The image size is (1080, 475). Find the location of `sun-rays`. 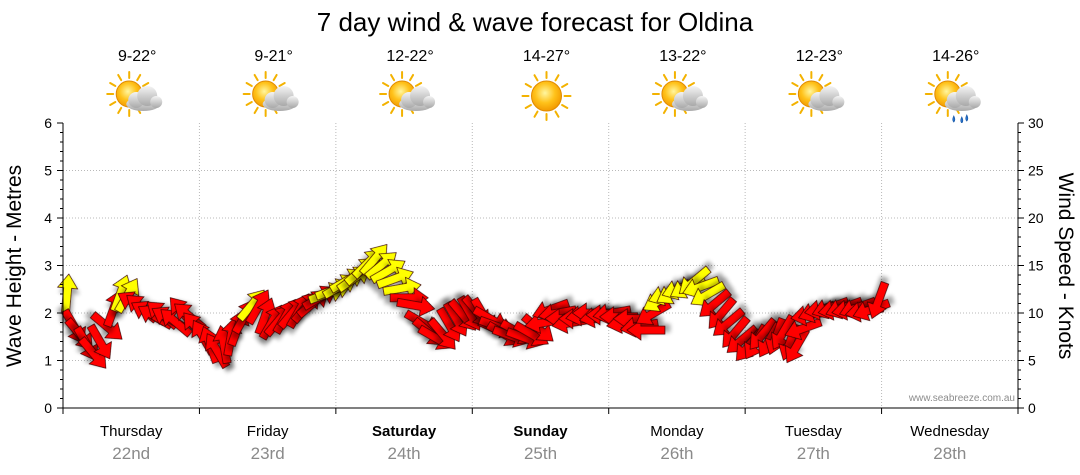

sun-rays is located at coordinates (546, 96).